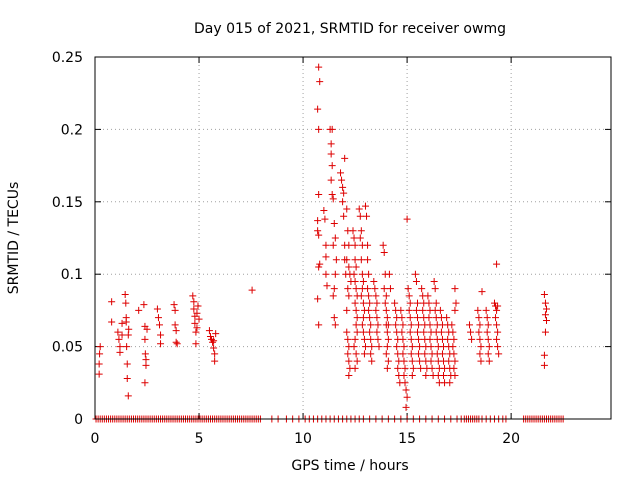  I want to click on y-tick-label: 0, so click(78, 420).